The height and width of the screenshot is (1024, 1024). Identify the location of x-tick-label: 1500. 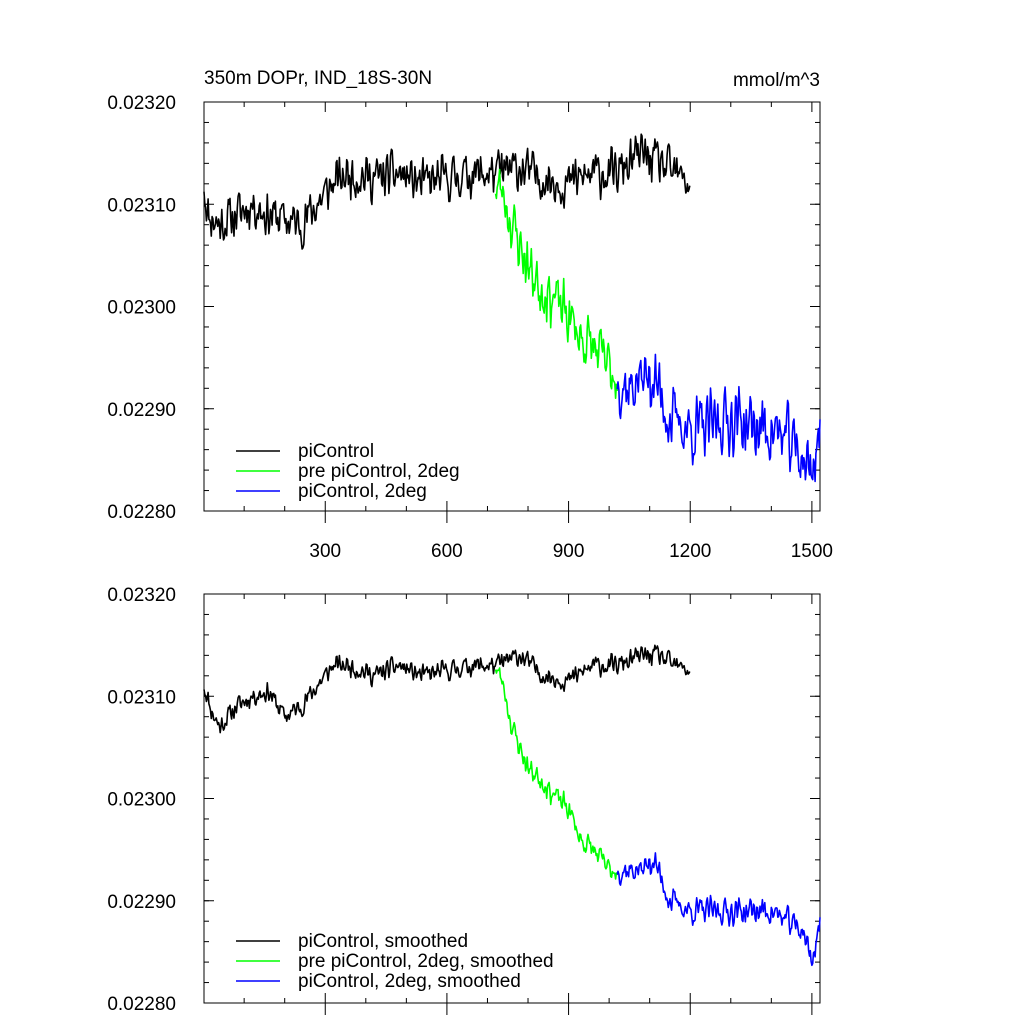
(812, 551).